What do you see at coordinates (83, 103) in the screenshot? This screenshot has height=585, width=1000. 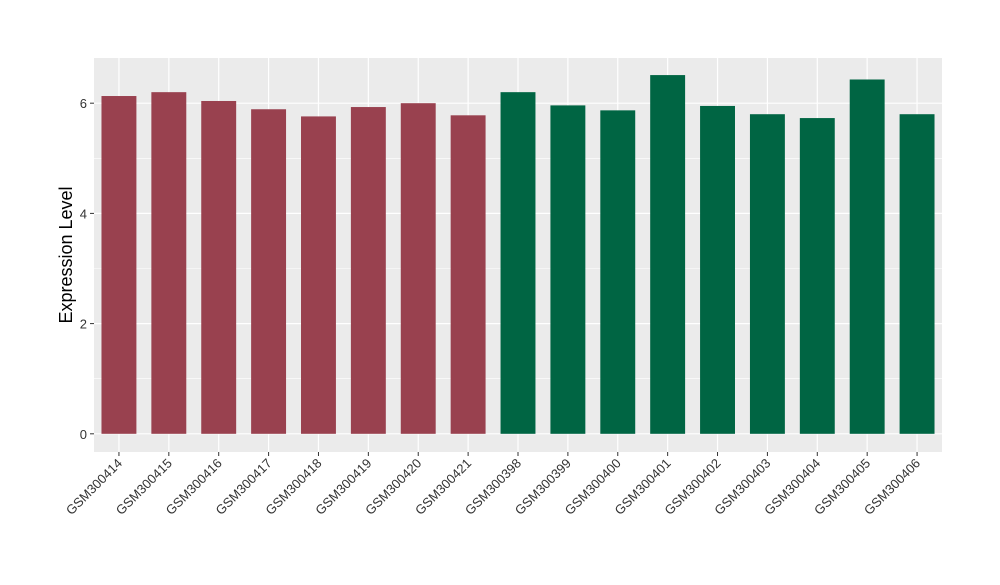 I see `y-tick-label: 6` at bounding box center [83, 103].